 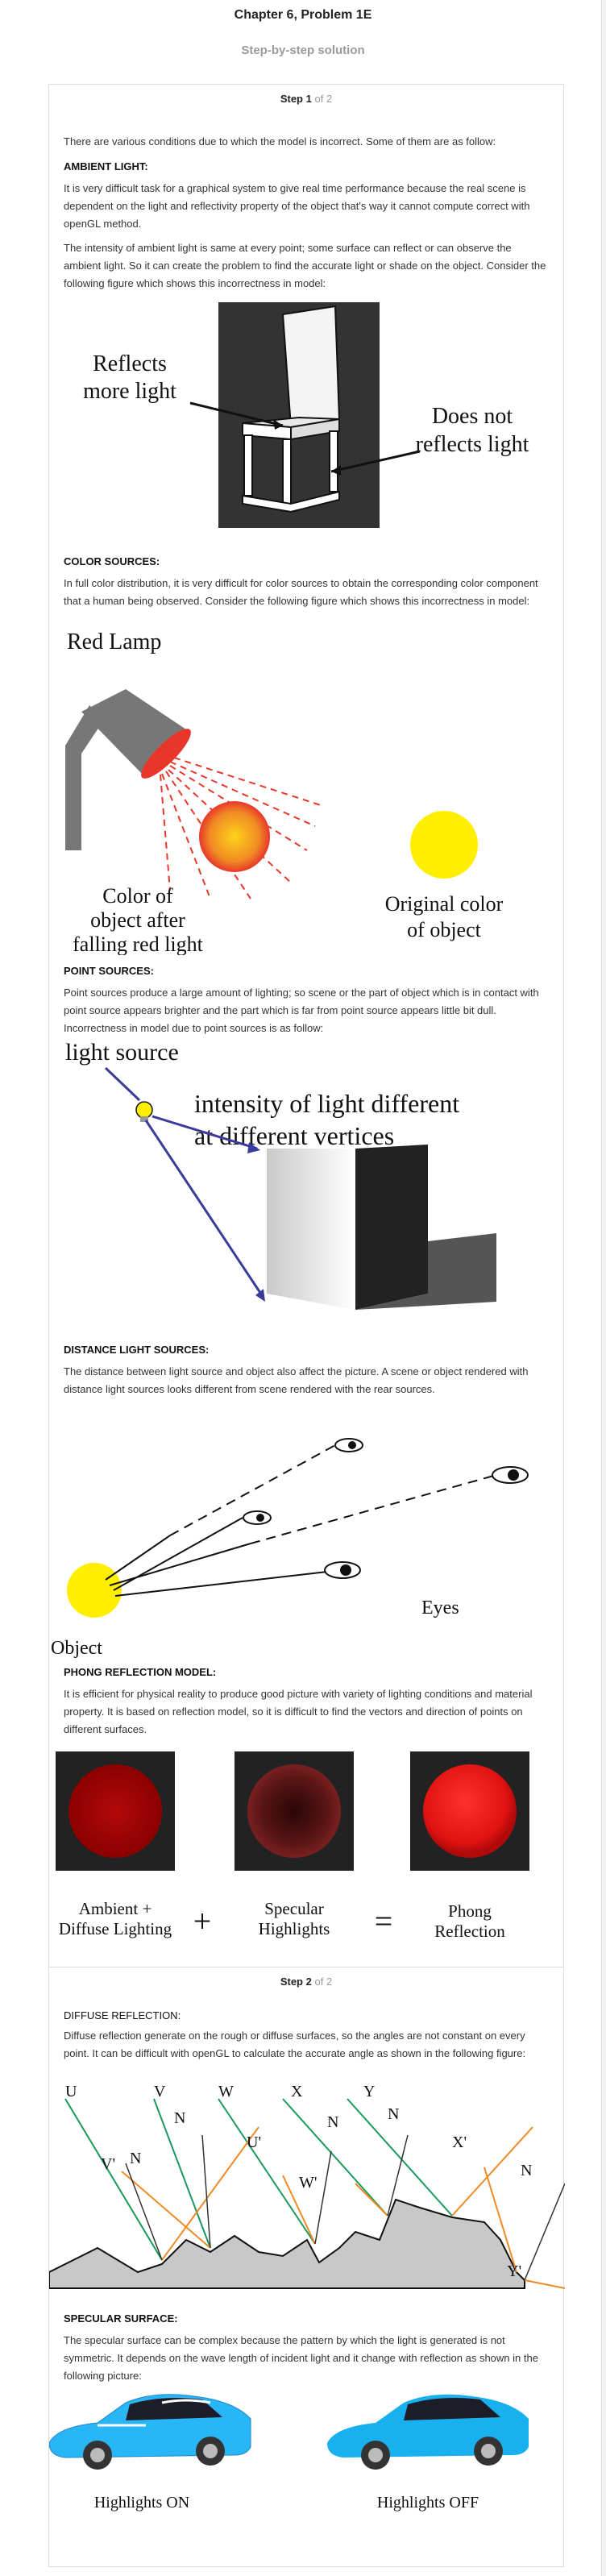 I want to click on distance-sources-heading: DISTANCE LIGHT SOURCES:, so click(x=137, y=1350).